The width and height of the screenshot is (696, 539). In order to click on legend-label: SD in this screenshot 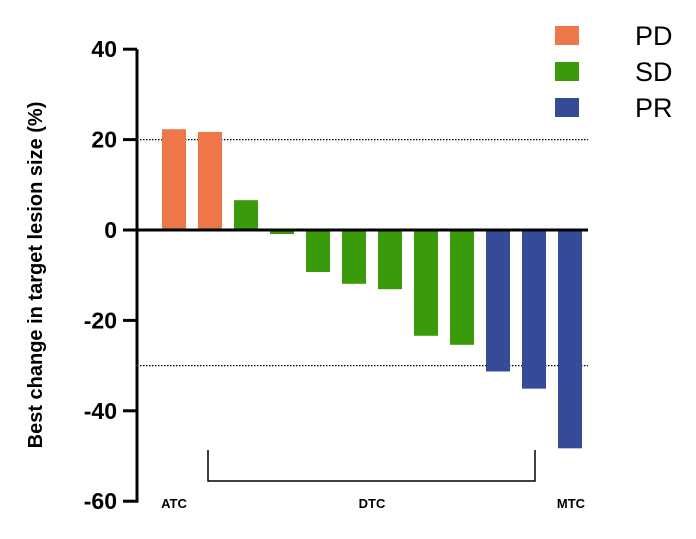, I will do `click(654, 72)`.